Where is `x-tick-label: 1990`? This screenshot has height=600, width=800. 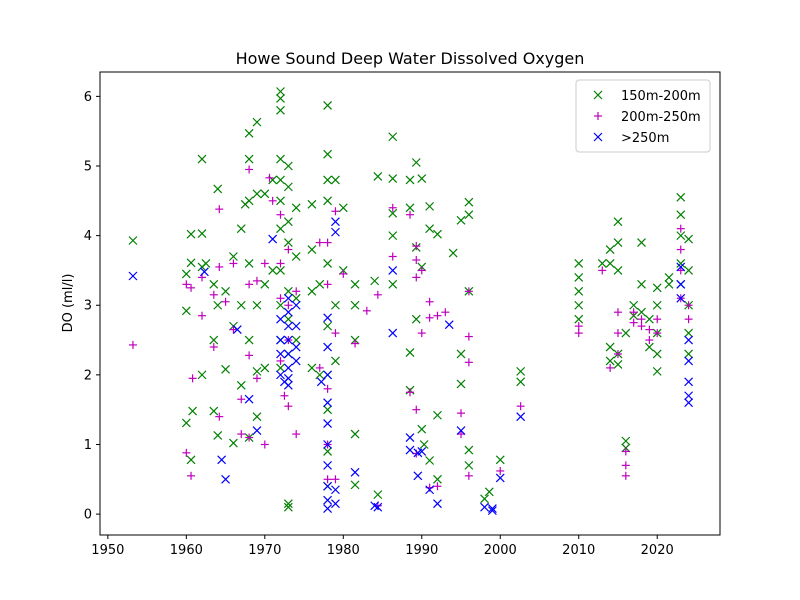 x-tick-label: 1990 is located at coordinates (421, 550).